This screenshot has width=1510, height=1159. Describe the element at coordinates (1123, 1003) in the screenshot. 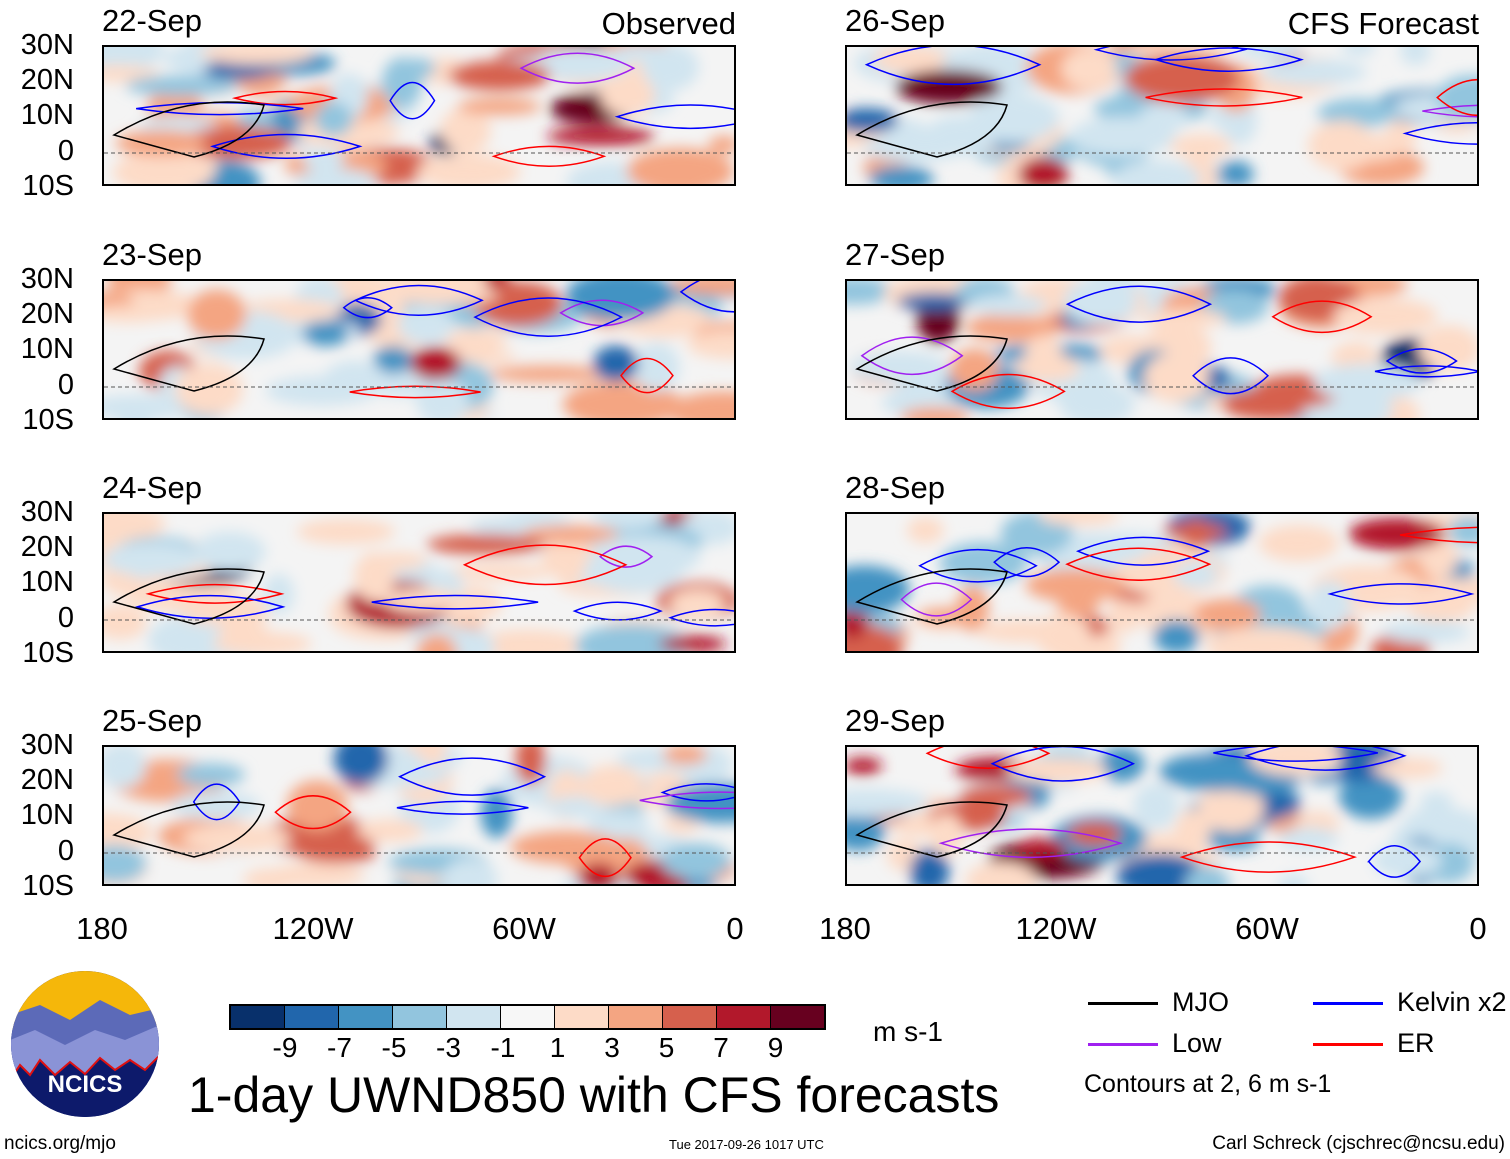

I see `legend-line-mjo` at that location.